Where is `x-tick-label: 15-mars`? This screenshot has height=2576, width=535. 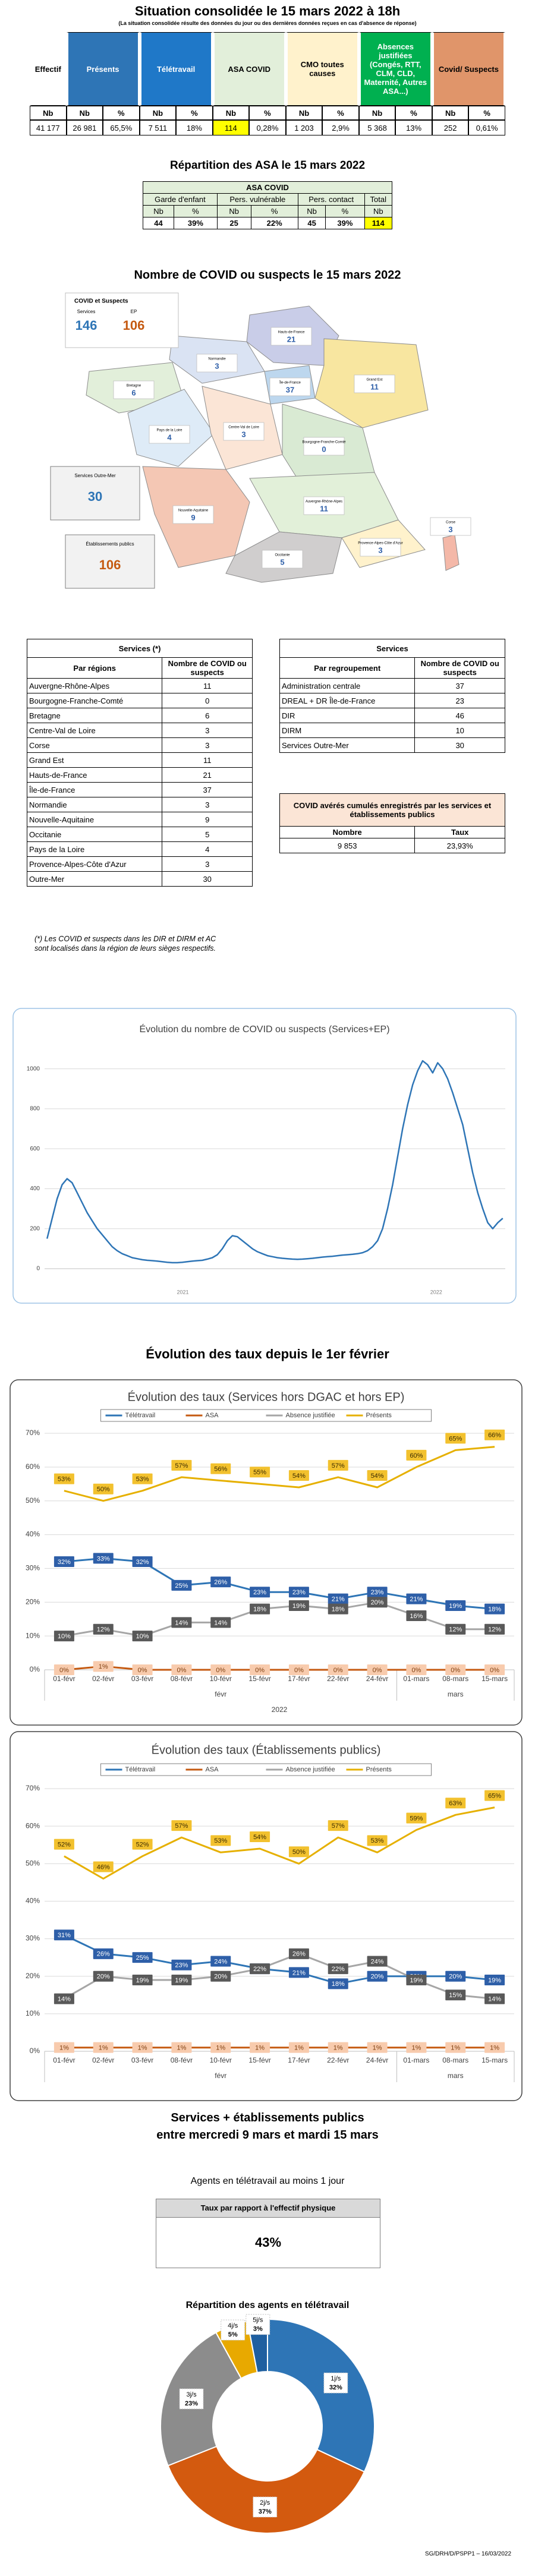
x-tick-label: 15-mars is located at coordinates (495, 1679).